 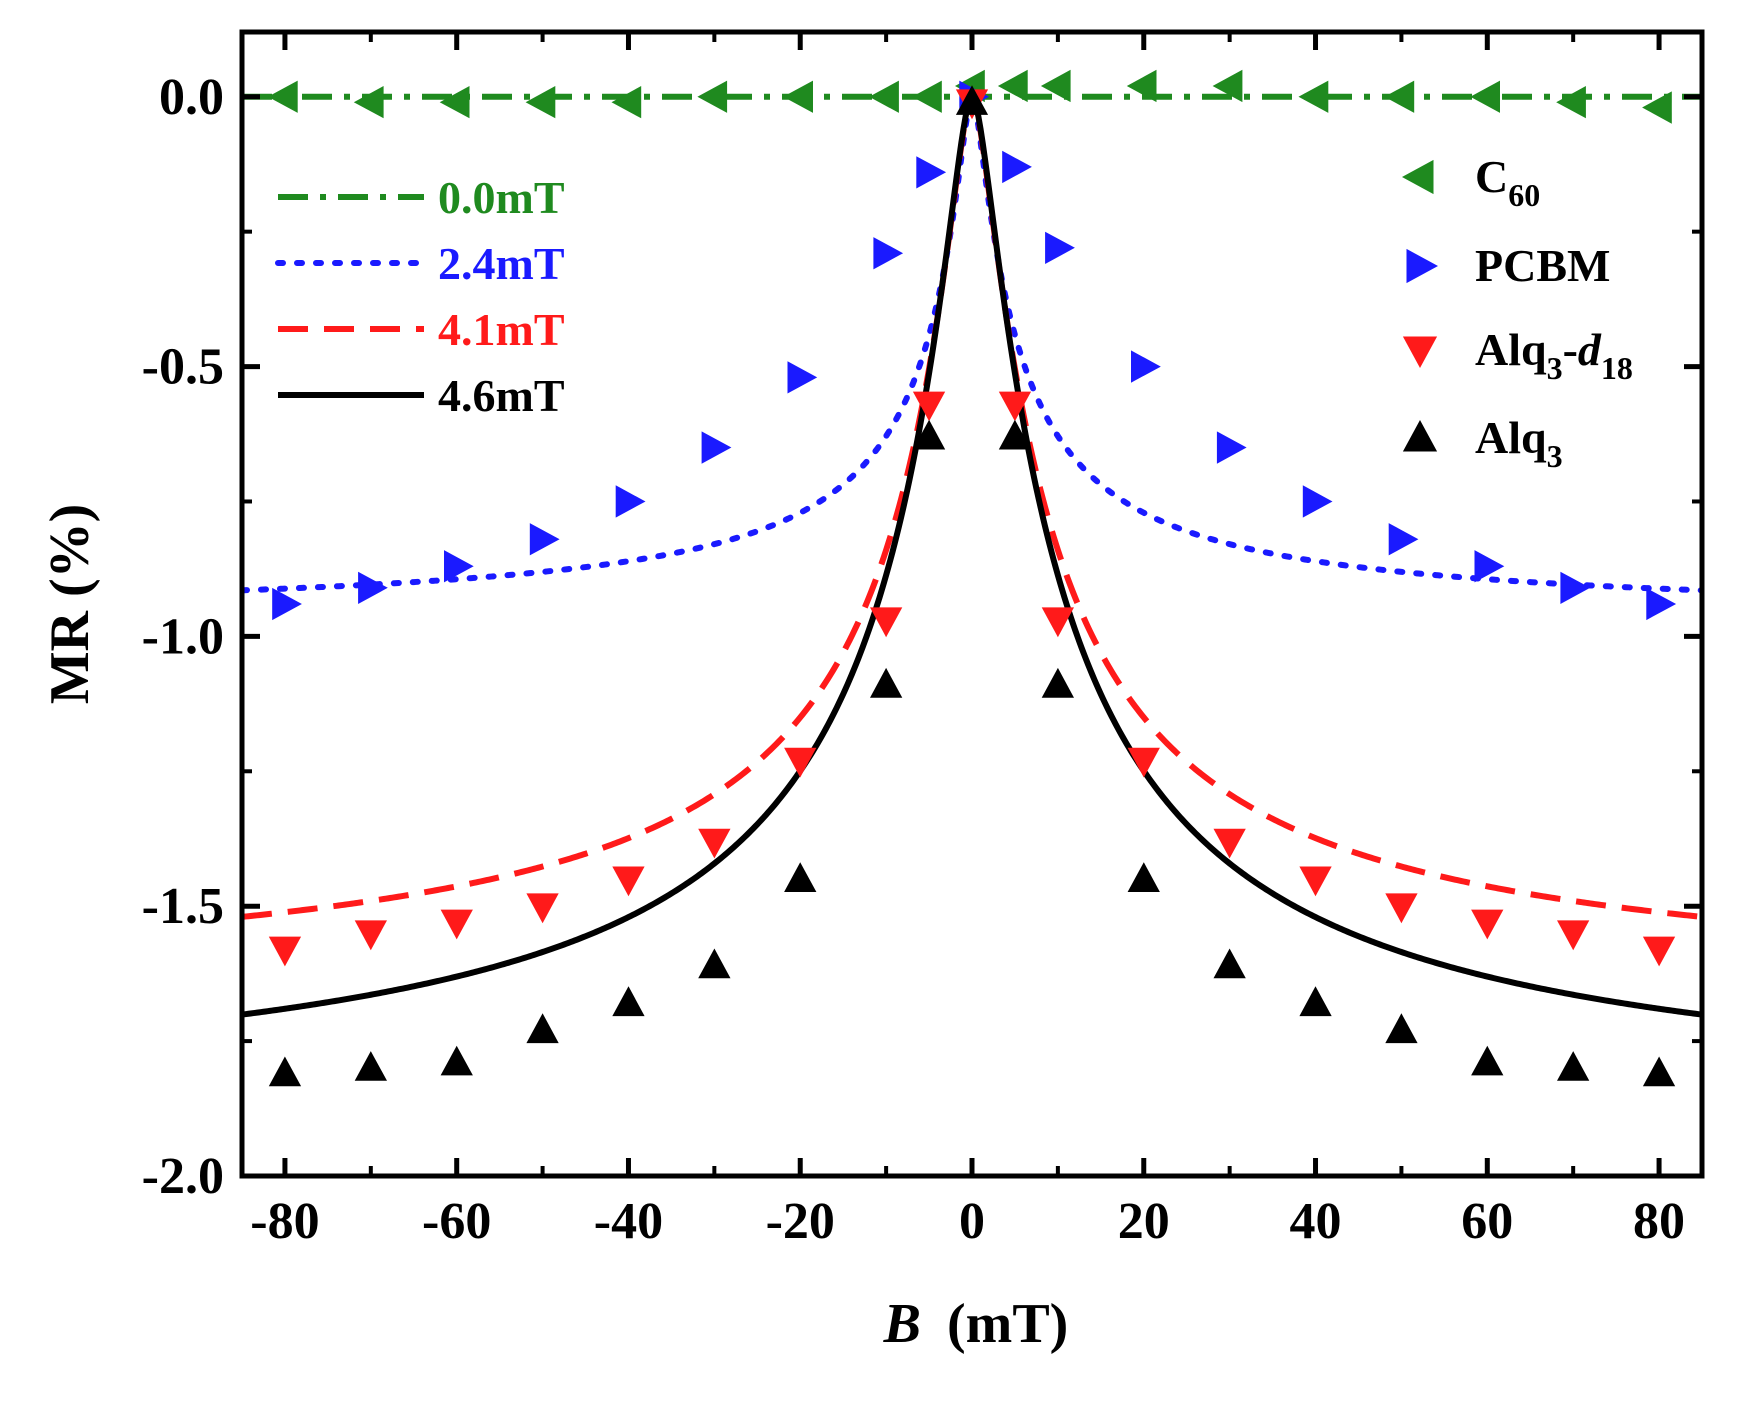 I want to click on fit-legend-label: 4.1mT, so click(x=501, y=329).